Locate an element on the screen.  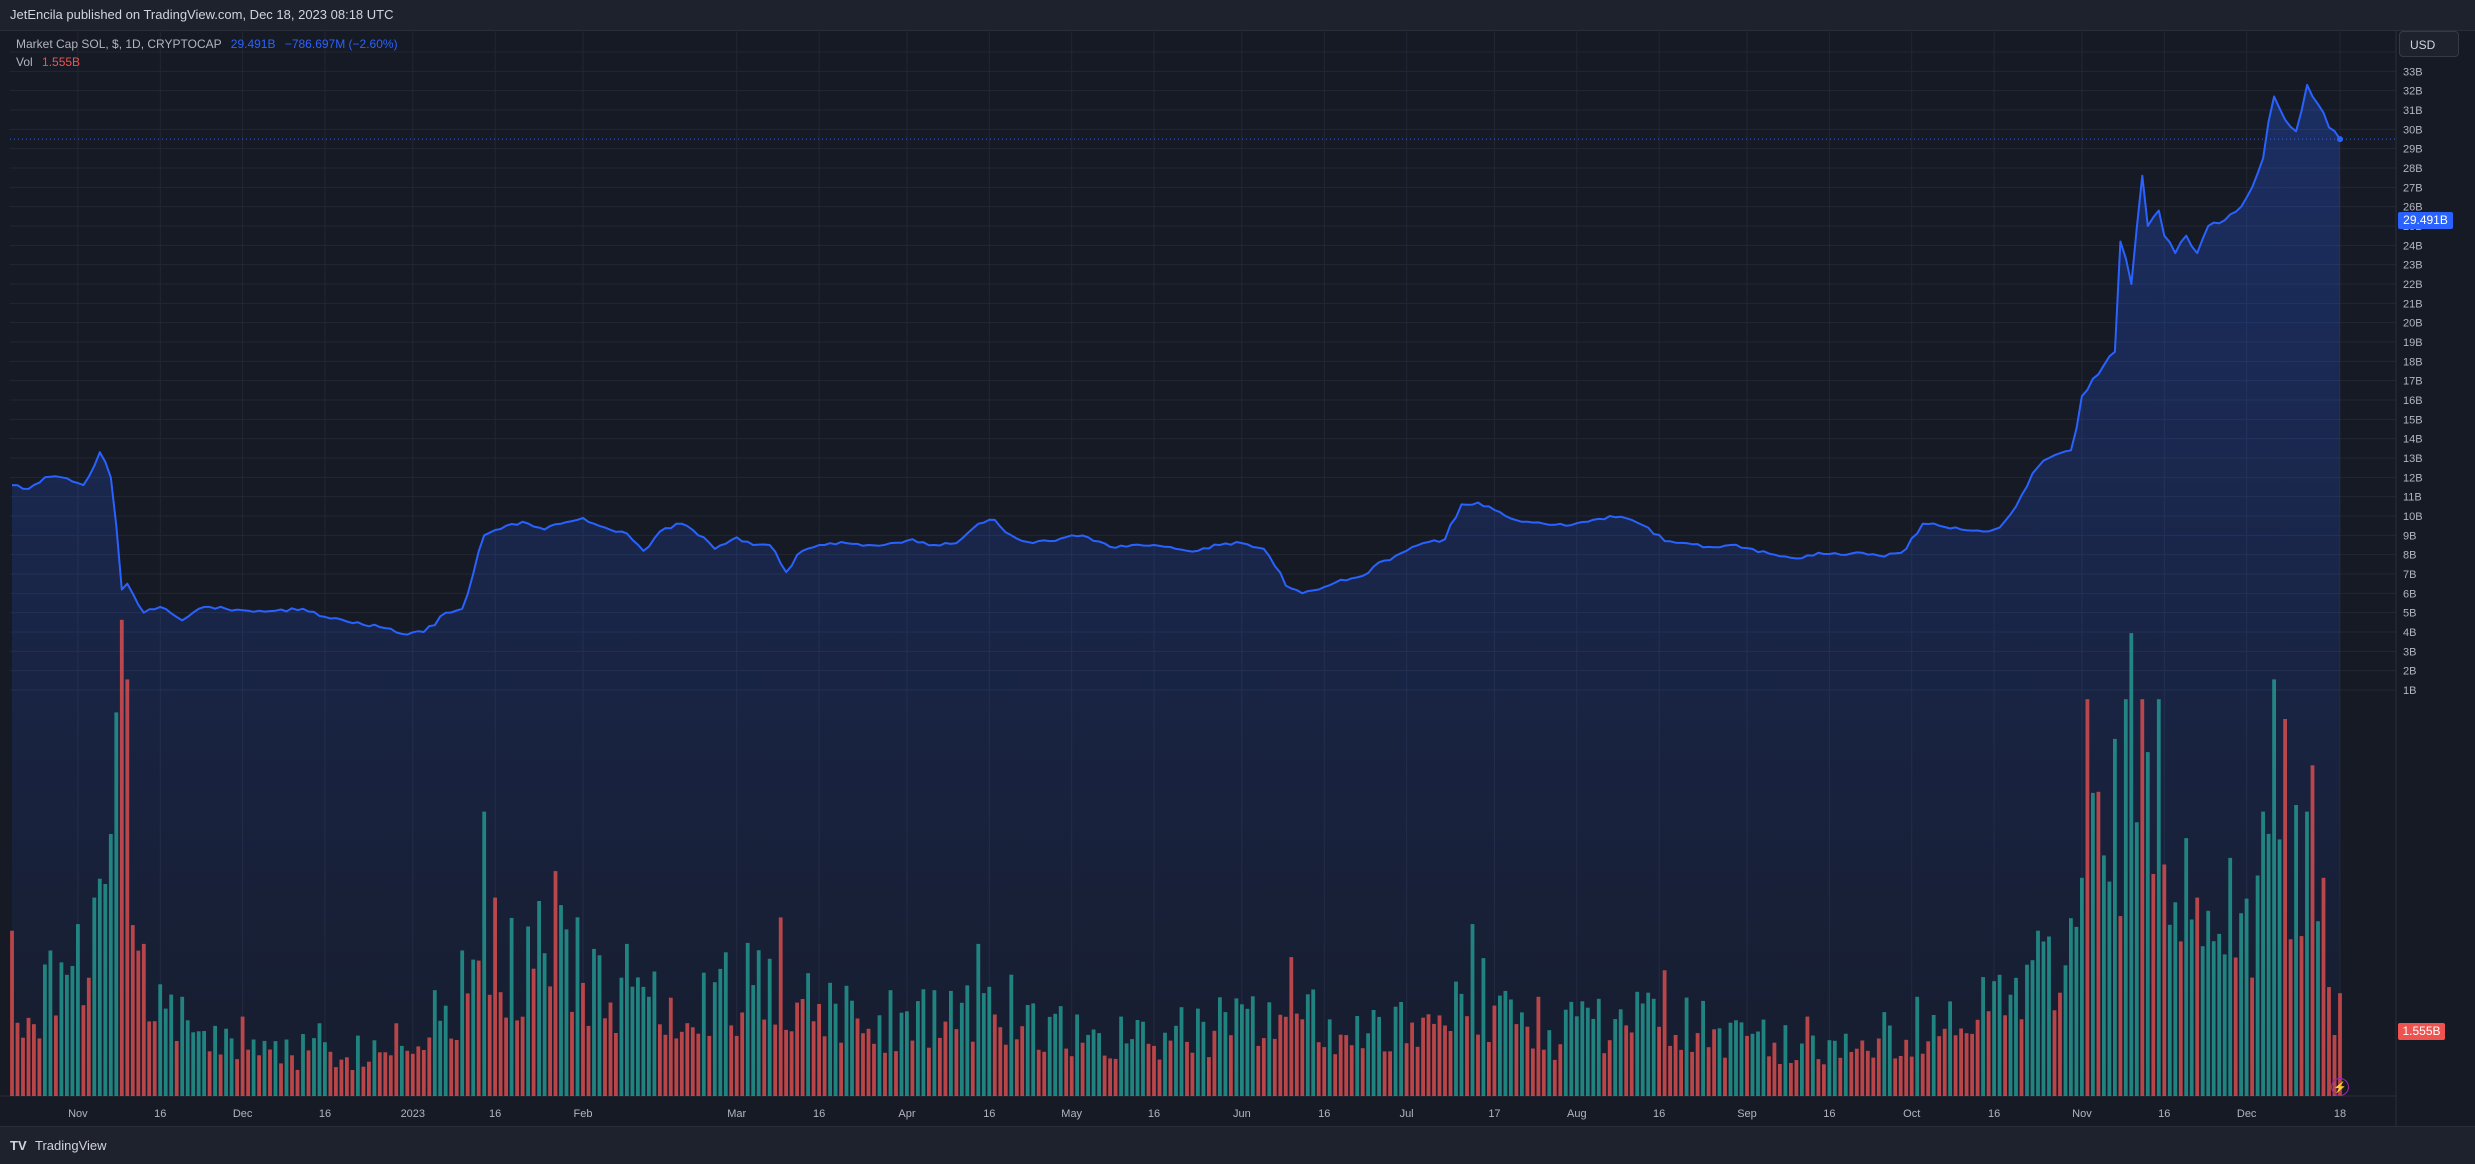
x-tick-label: Mar is located at coordinates (736, 1114).